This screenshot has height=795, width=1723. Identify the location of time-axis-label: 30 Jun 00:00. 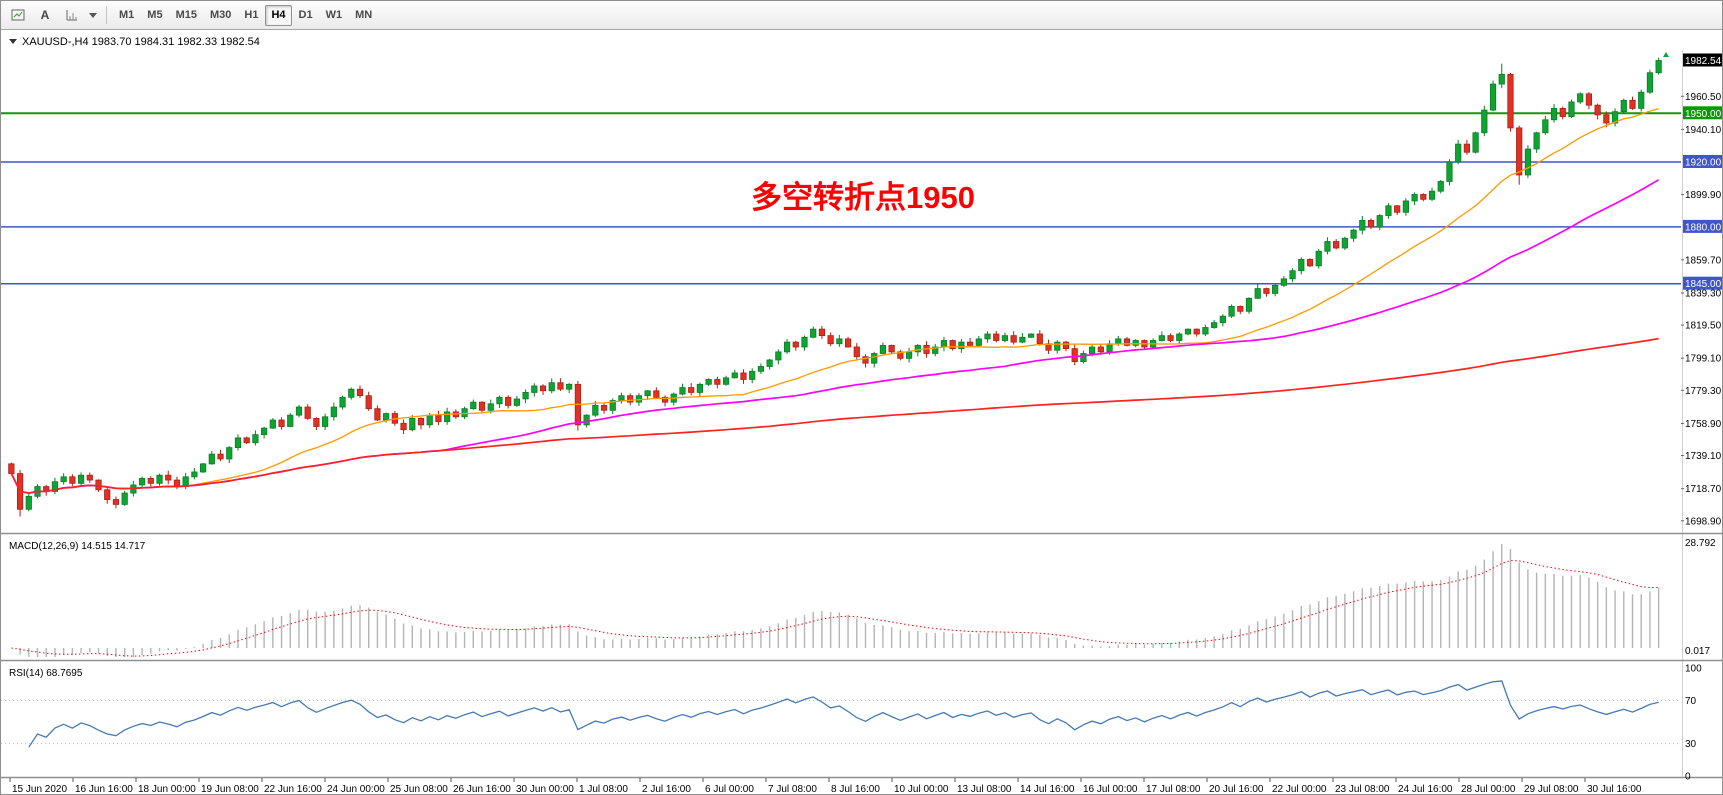
(545, 789).